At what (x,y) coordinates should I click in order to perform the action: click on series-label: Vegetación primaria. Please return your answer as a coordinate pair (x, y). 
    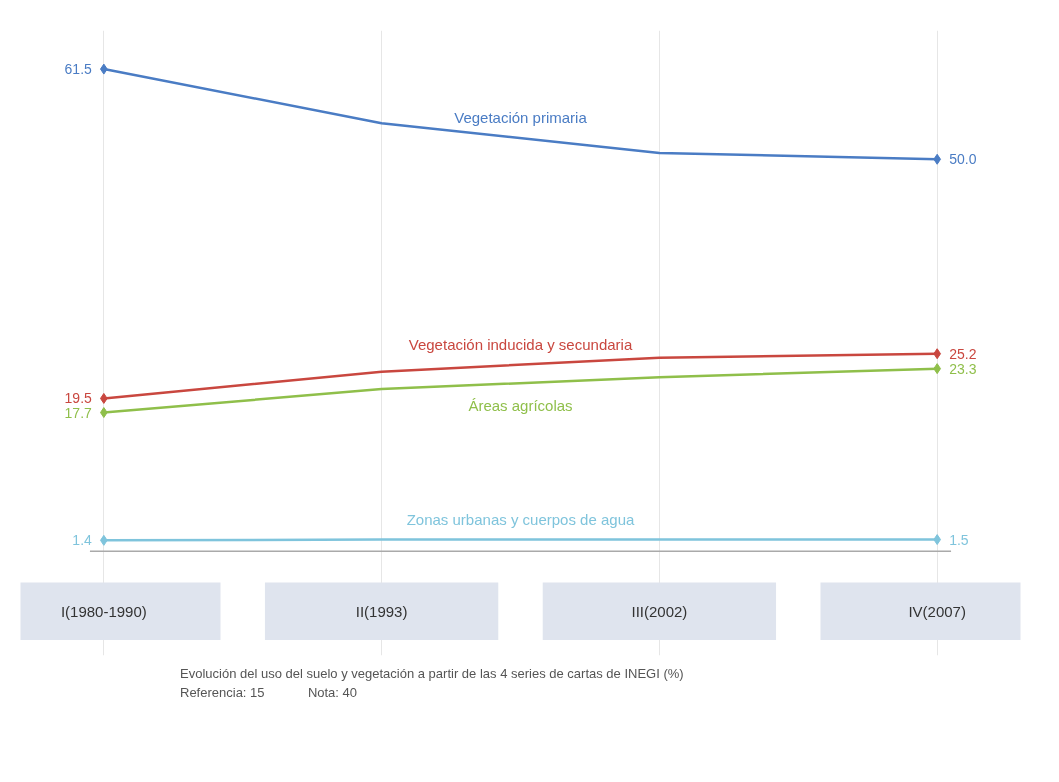
    Looking at the image, I should click on (521, 118).